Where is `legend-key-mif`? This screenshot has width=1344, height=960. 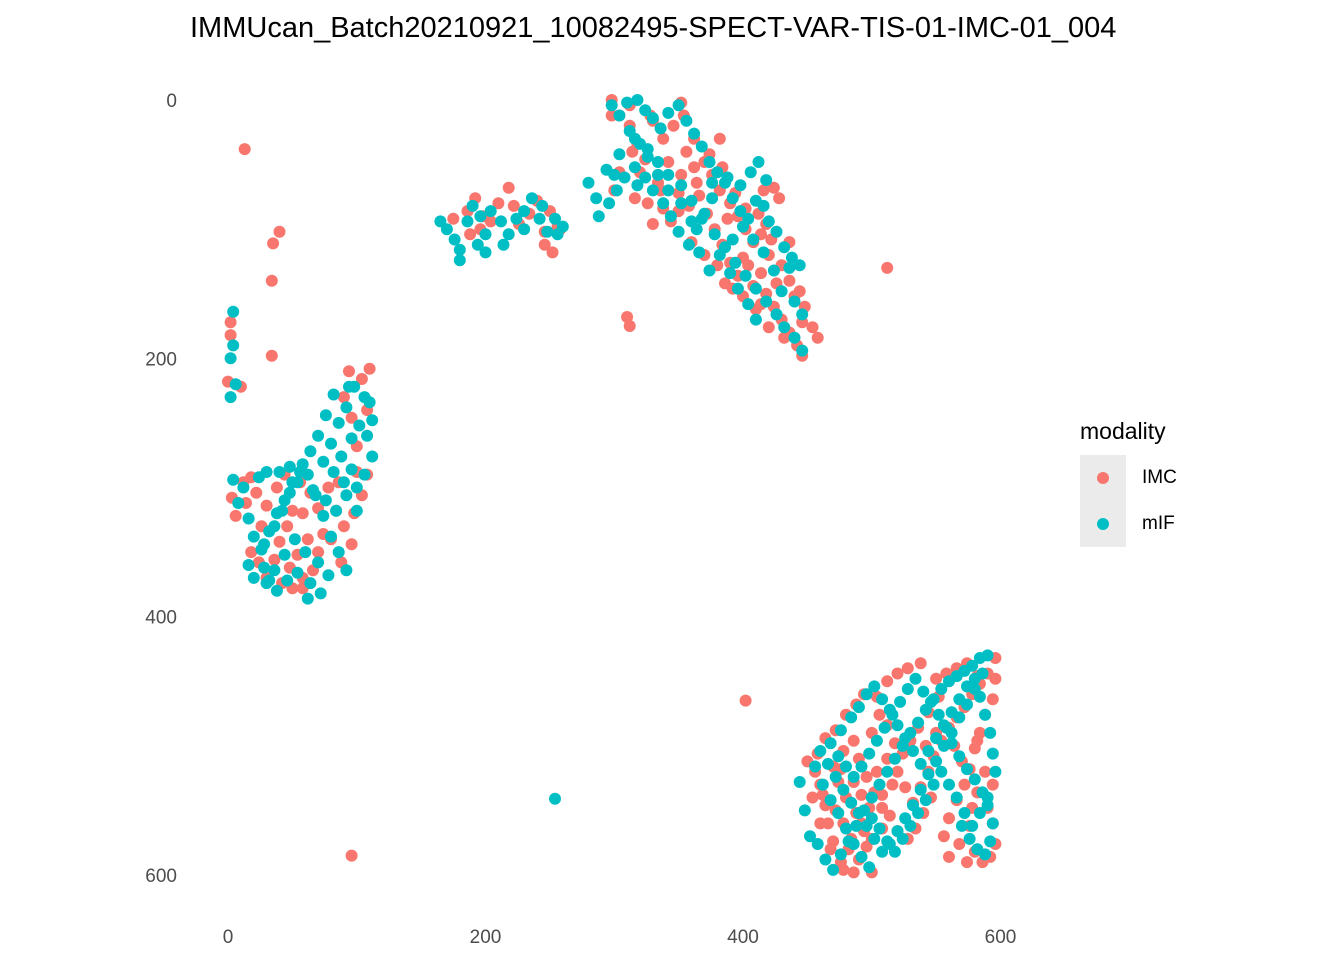
legend-key-mif is located at coordinates (1103, 524).